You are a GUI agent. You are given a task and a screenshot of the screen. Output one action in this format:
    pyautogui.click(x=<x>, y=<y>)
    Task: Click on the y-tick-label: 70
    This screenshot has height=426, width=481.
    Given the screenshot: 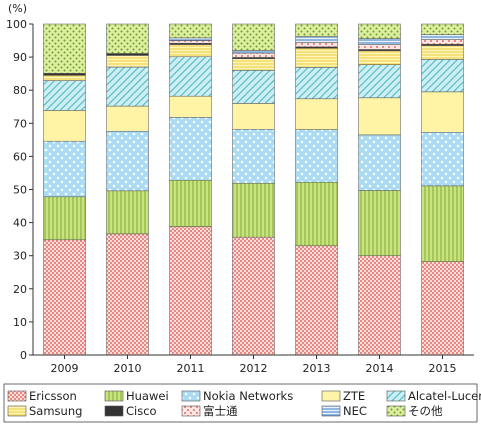 What is the action you would take?
    pyautogui.click(x=20, y=123)
    